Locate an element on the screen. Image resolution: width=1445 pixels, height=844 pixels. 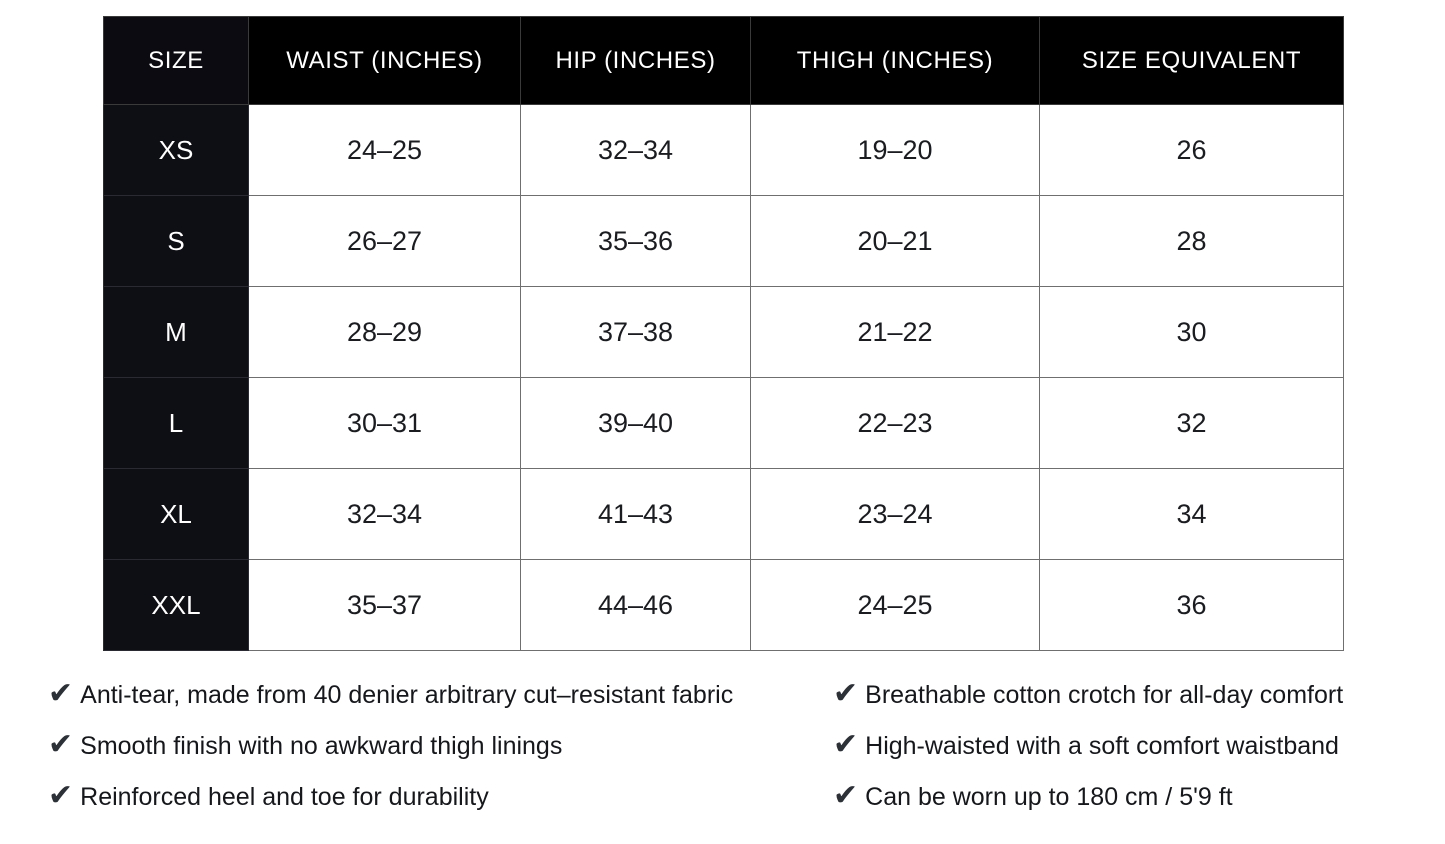
thigh-value: 21–22 is located at coordinates (895, 332).